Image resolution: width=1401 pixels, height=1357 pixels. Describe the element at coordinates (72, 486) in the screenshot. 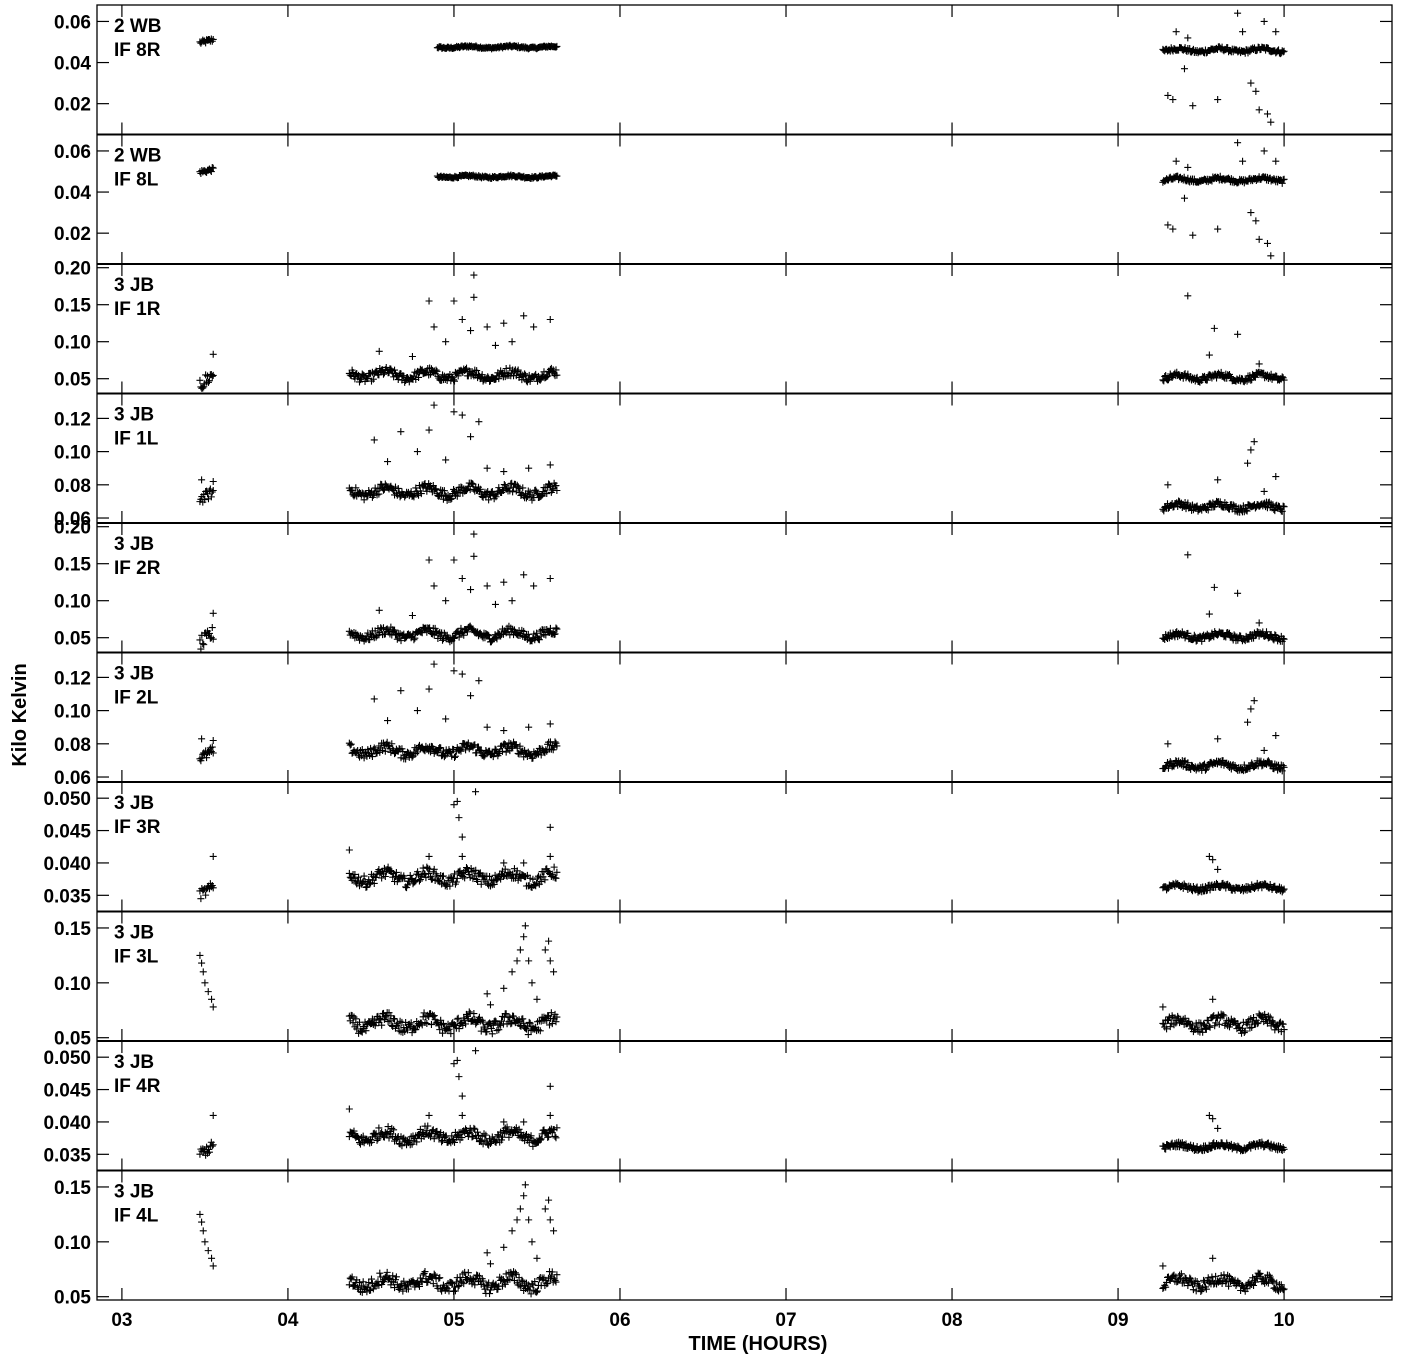

I see `y-tick-label: 0.08` at that location.